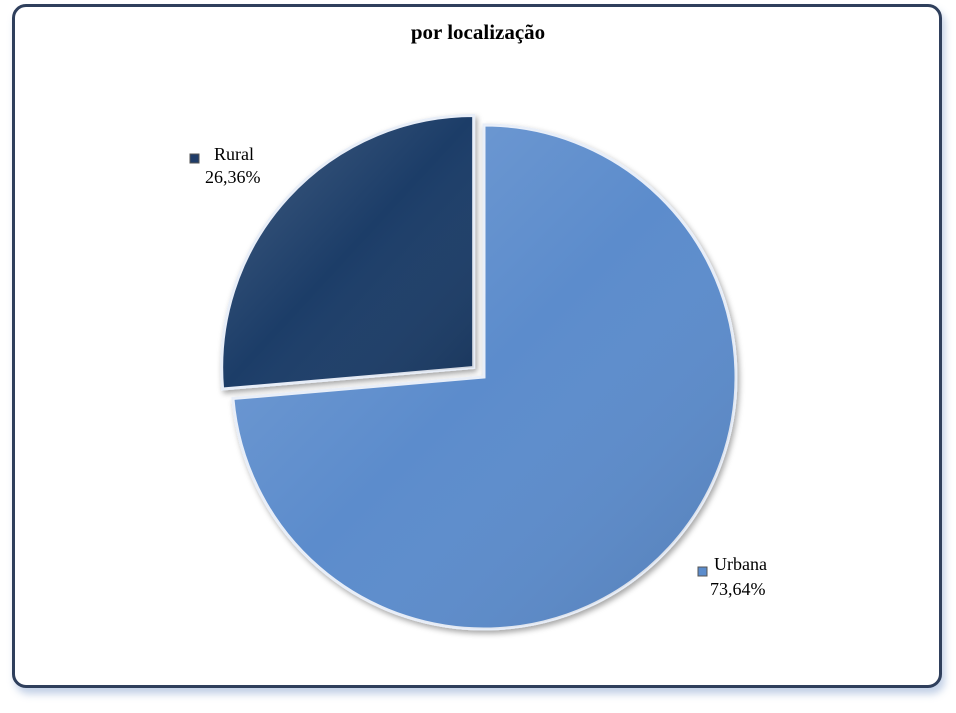 This screenshot has height=713, width=956. What do you see at coordinates (738, 589) in the screenshot?
I see `slice-value-urbana: 73,64%` at bounding box center [738, 589].